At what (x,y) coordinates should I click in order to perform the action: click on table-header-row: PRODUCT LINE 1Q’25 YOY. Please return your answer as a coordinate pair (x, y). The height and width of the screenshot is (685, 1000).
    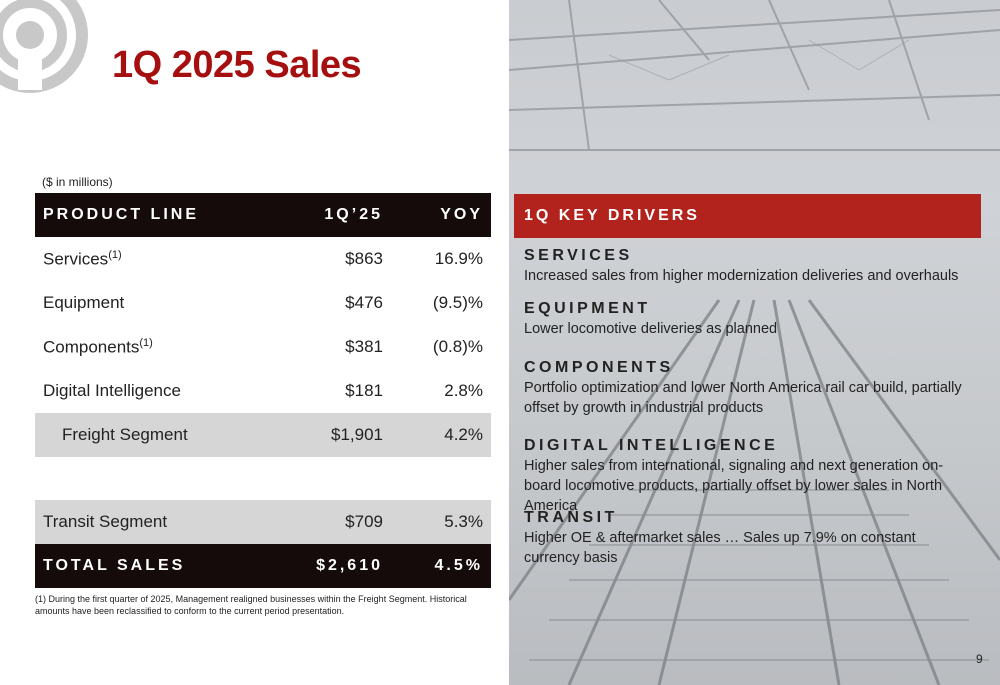
    Looking at the image, I should click on (263, 215).